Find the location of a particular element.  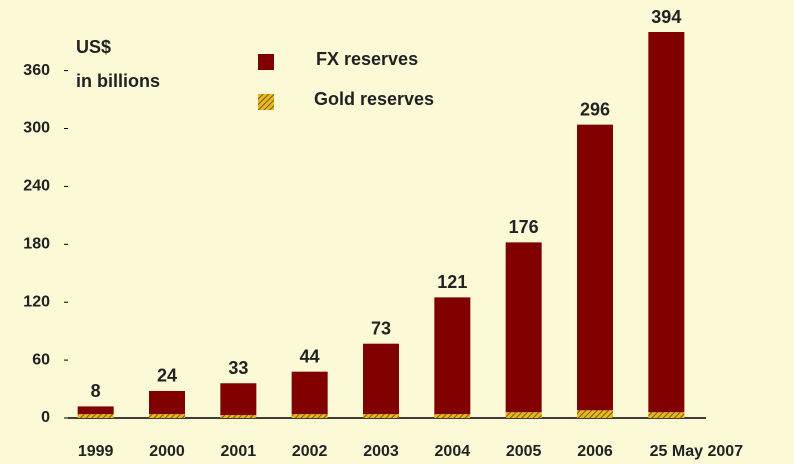

y-tick-label: 300 is located at coordinates (36, 128).